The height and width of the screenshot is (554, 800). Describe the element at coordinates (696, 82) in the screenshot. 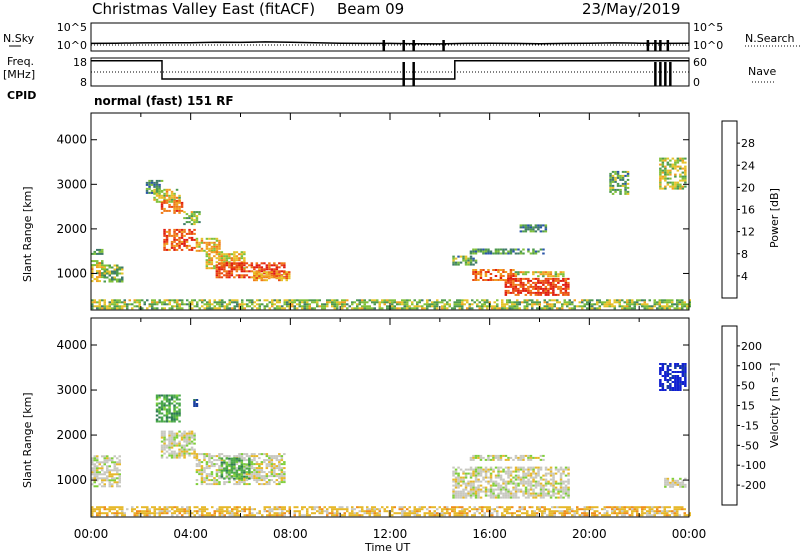

I see `nave-ytick-right: 0` at that location.